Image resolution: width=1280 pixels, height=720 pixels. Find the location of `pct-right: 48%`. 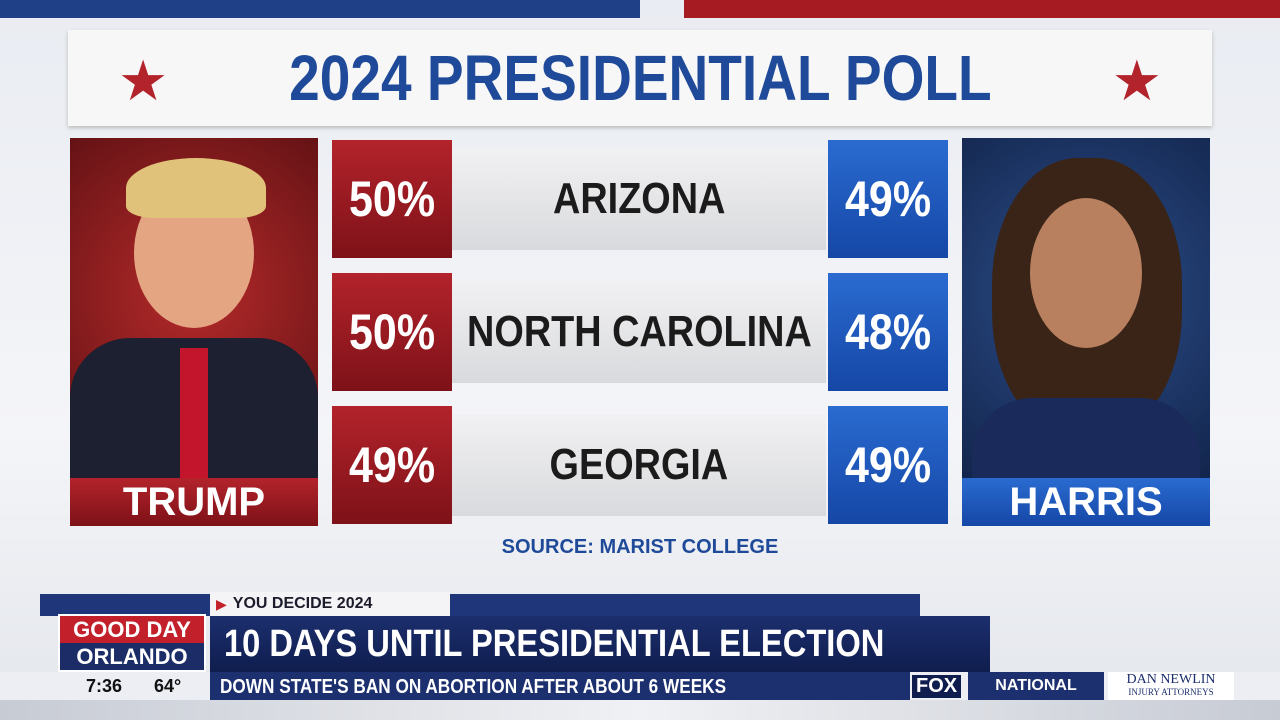

pct-right: 48% is located at coordinates (888, 332).